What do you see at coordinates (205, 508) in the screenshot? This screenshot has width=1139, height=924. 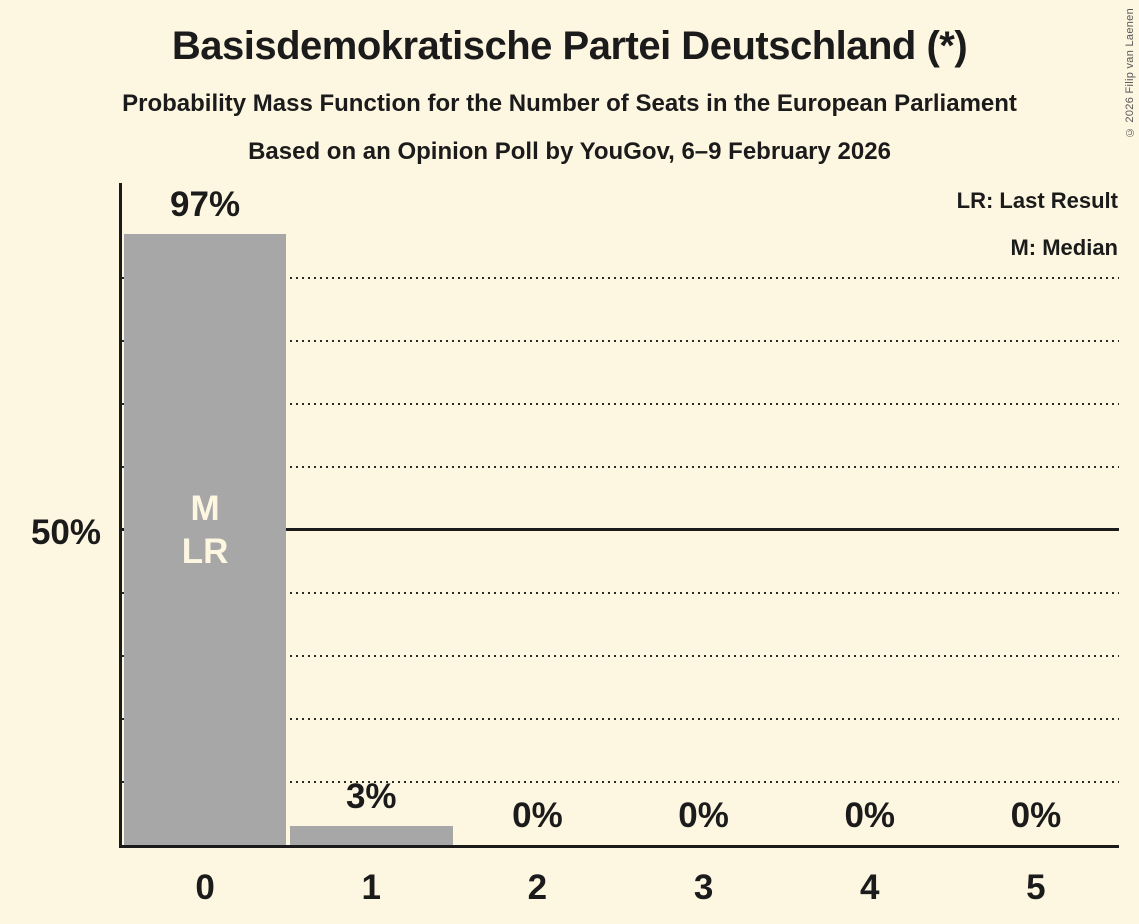 I see `median-marker: M` at bounding box center [205, 508].